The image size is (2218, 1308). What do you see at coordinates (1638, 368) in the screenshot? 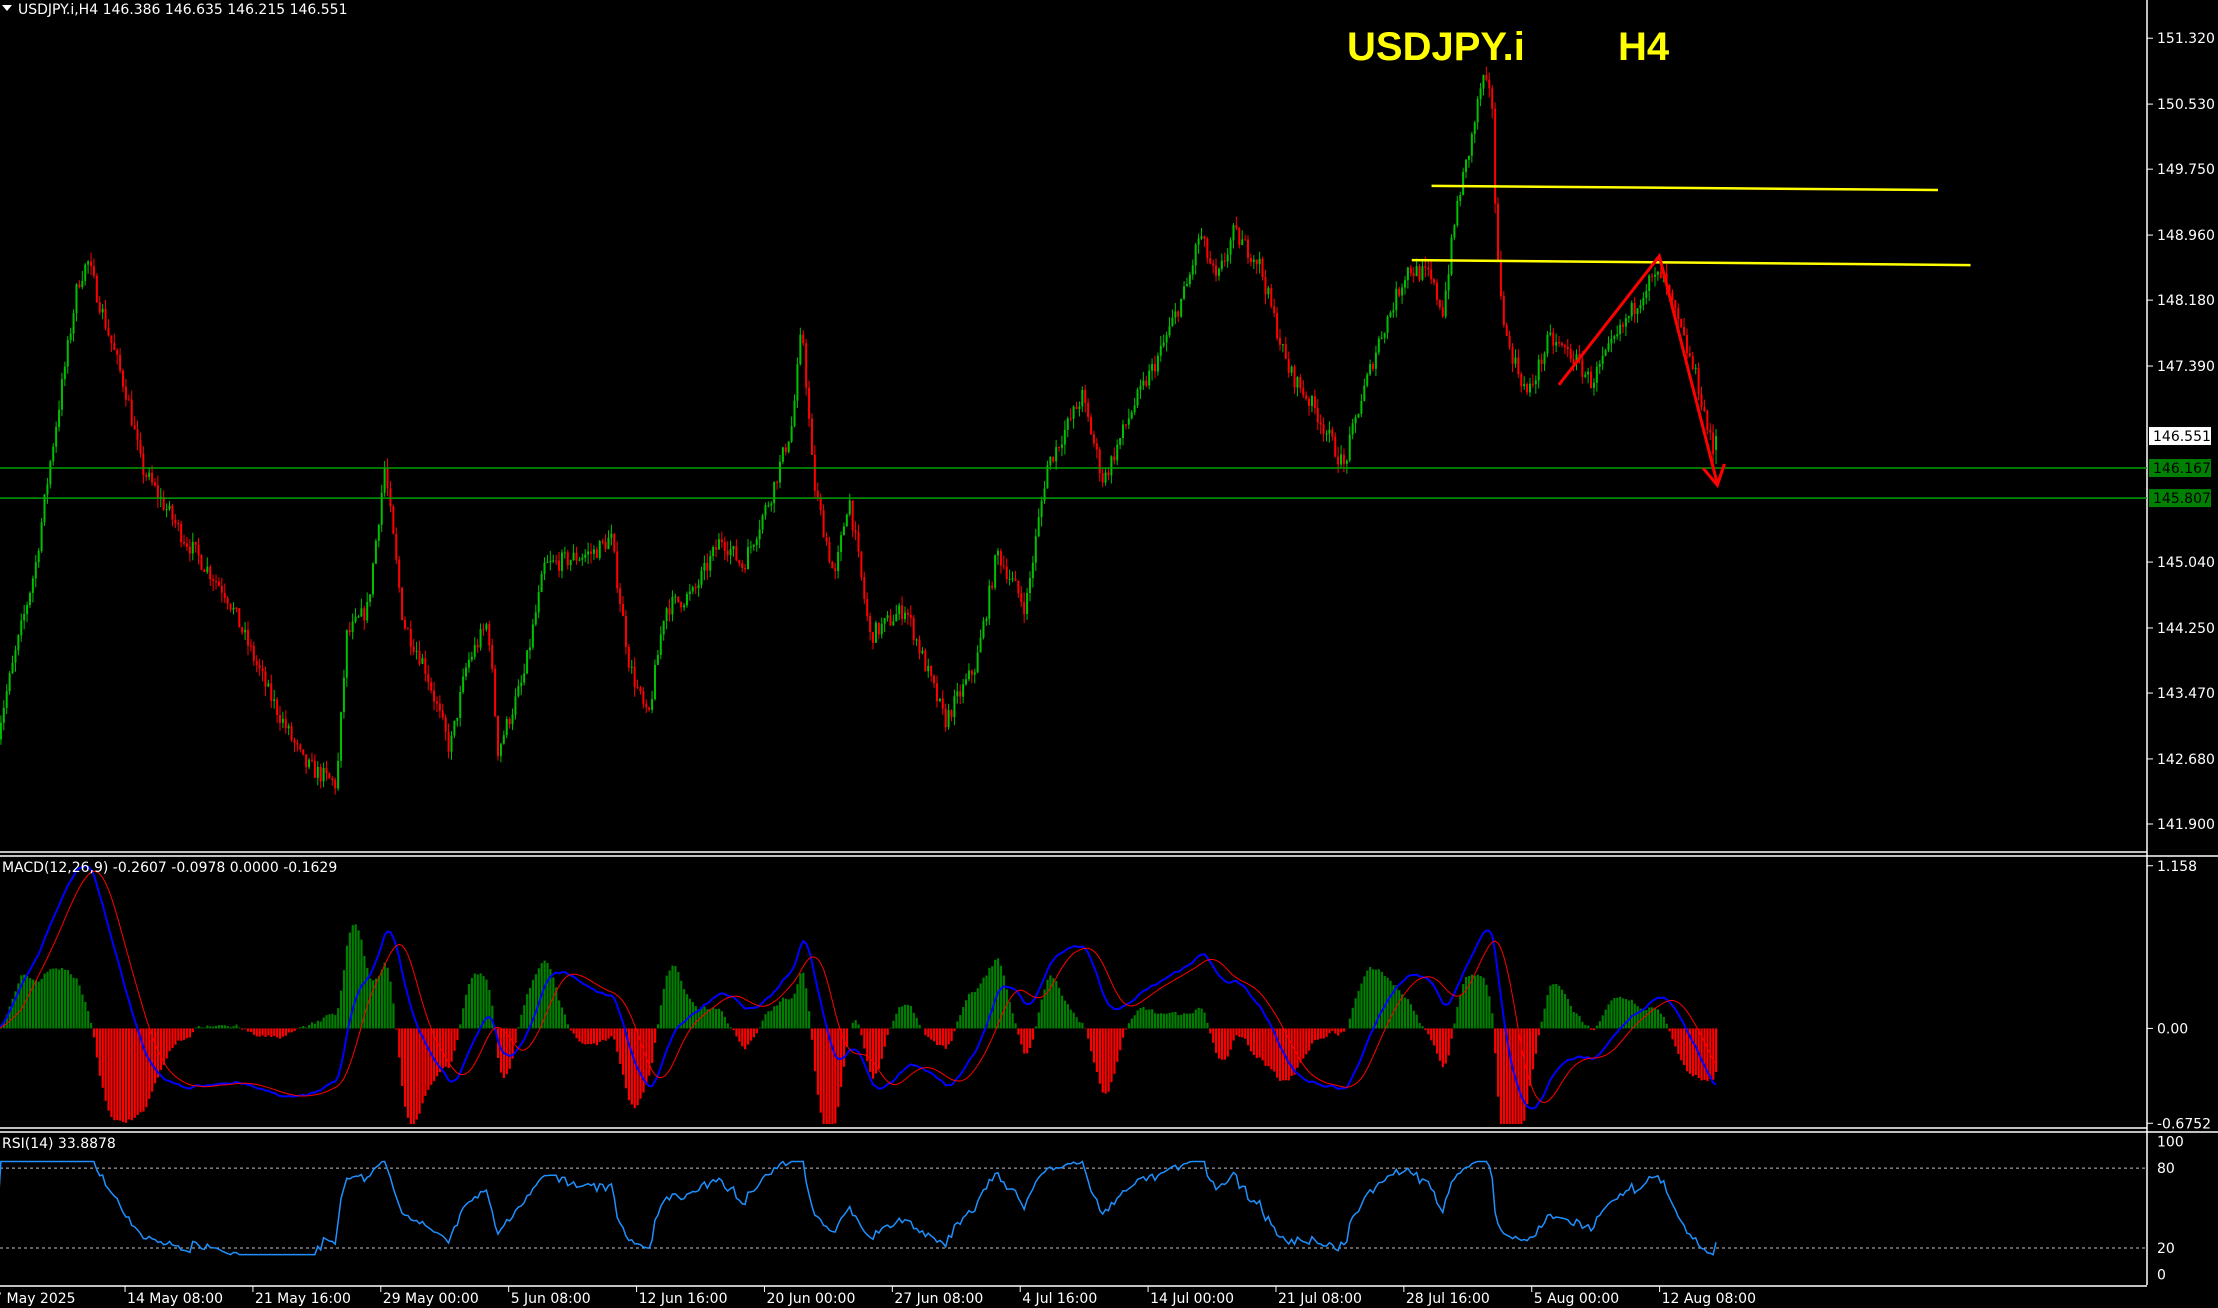
I see `projection-arrow-line` at bounding box center [1638, 368].